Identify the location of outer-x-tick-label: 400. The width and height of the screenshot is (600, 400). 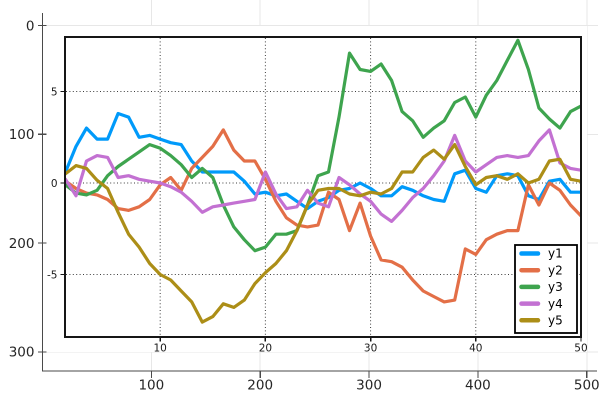
(478, 386).